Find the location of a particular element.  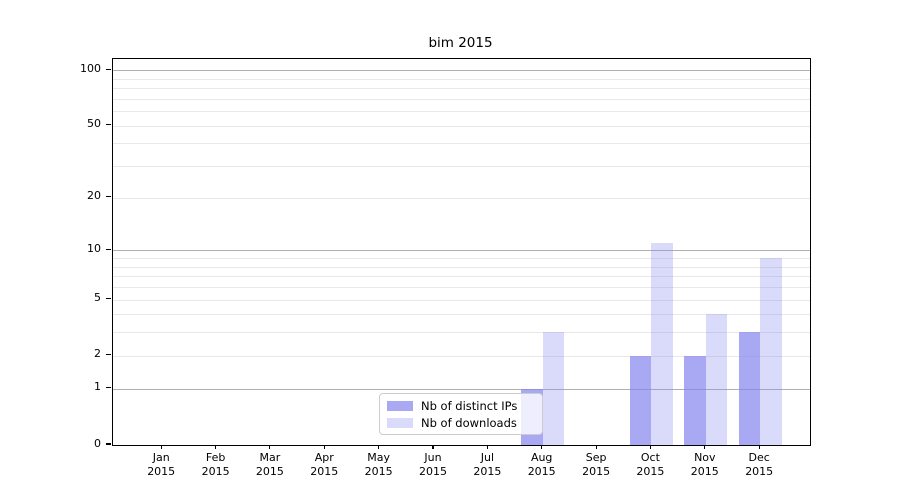

x-tick-label-month: Feb is located at coordinates (215, 457).